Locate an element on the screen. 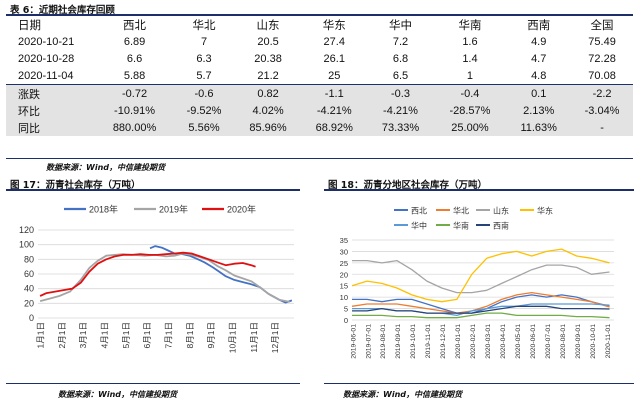 Image resolution: width=642 pixels, height=411 pixels. table-cell: 73.33% is located at coordinates (400, 128).